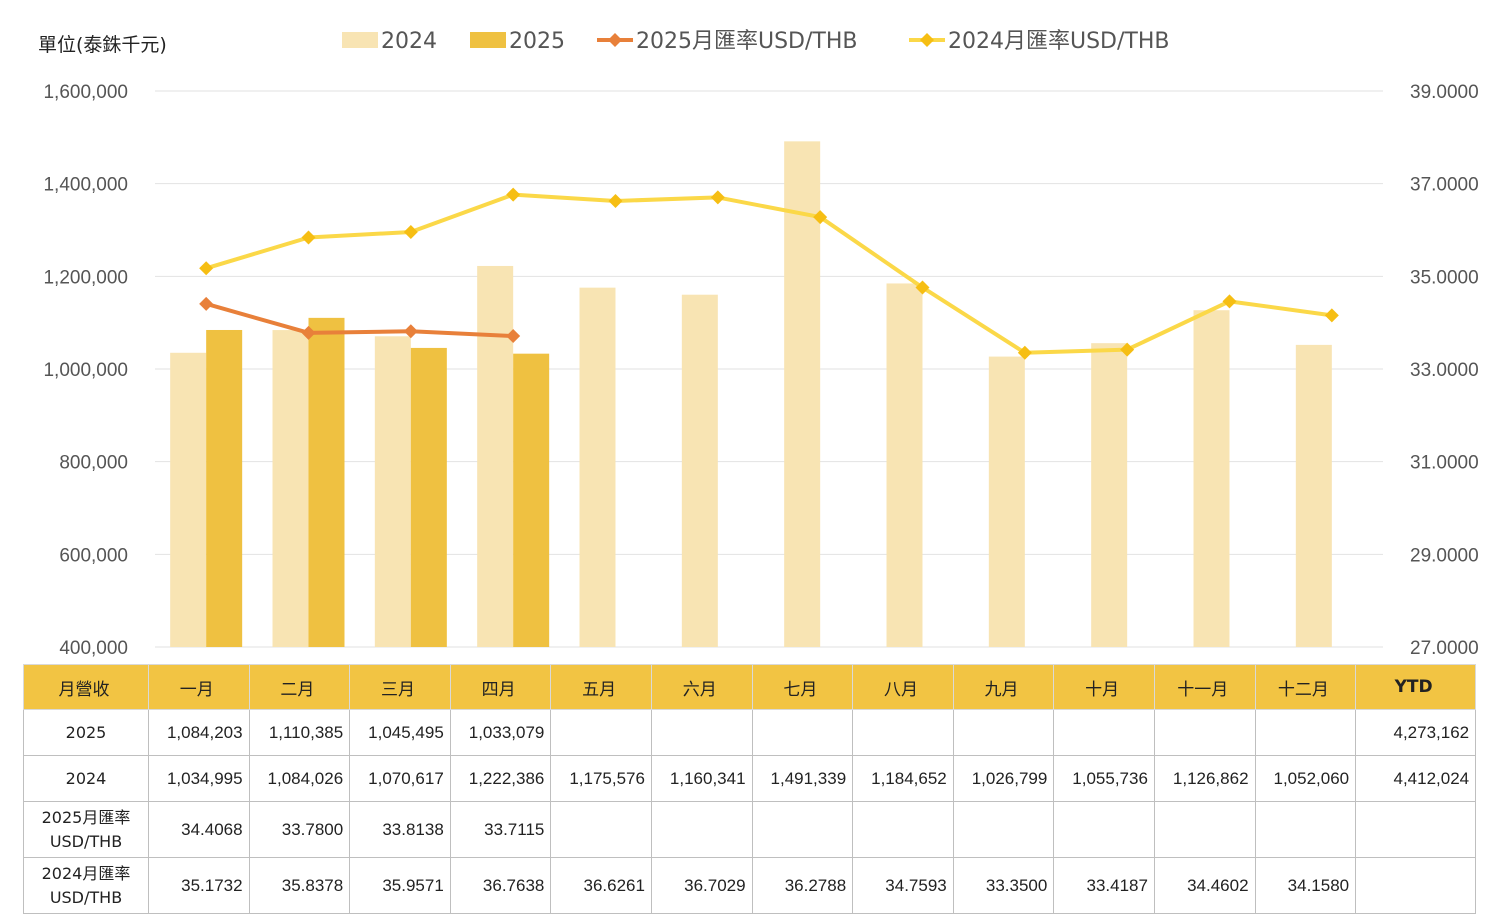 This screenshot has width=1500, height=915. Describe the element at coordinates (1444, 92) in the screenshot. I see `right-tick-label: 39.0000` at that location.